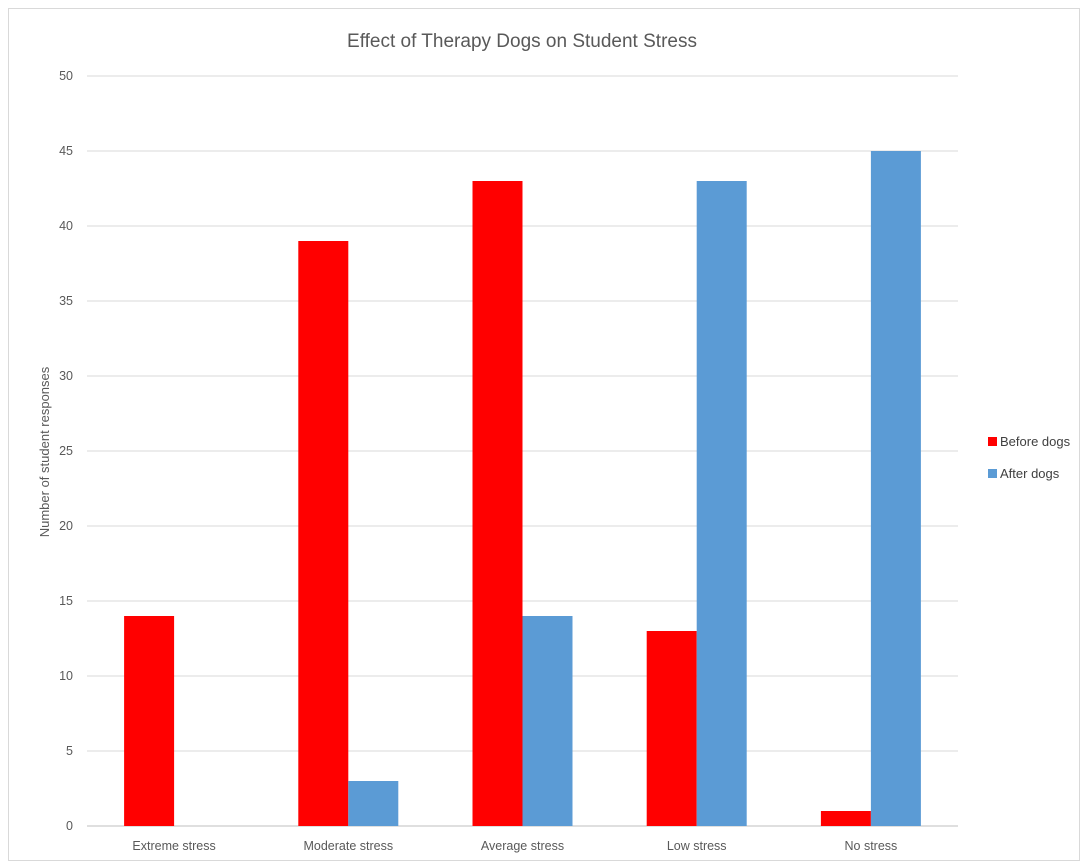  Describe the element at coordinates (522, 41) in the screenshot. I see `chart-title: Effect of Therapy Dogs on Student Stress` at that location.